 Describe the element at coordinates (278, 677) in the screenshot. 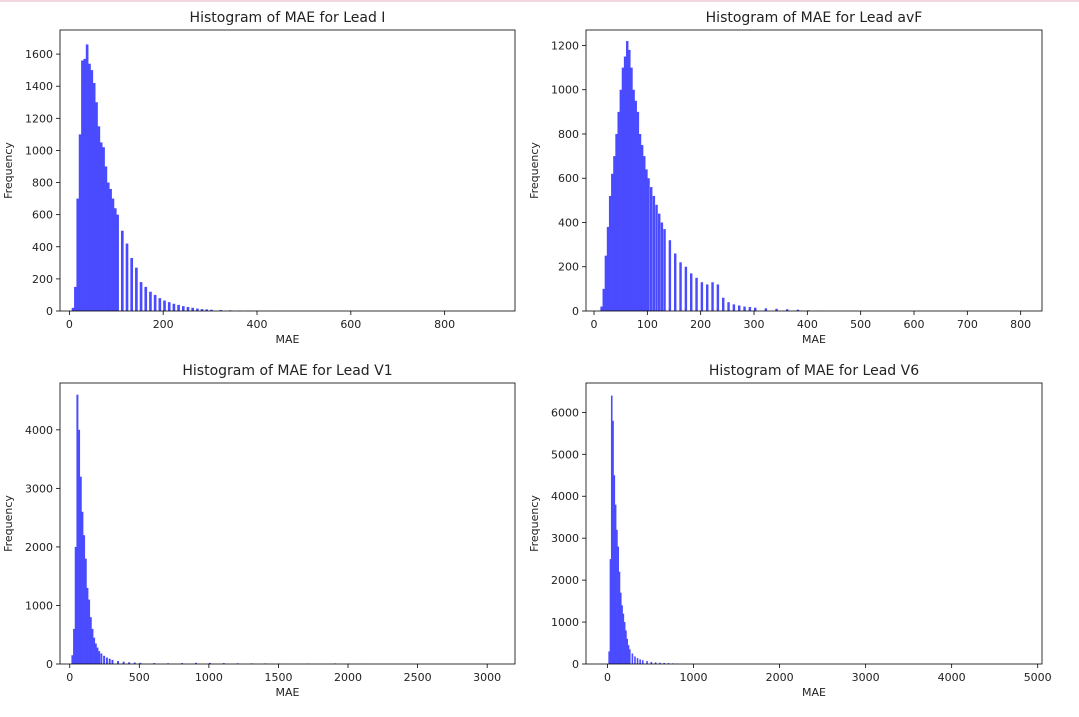

I see `x-tick-label: 1500` at that location.